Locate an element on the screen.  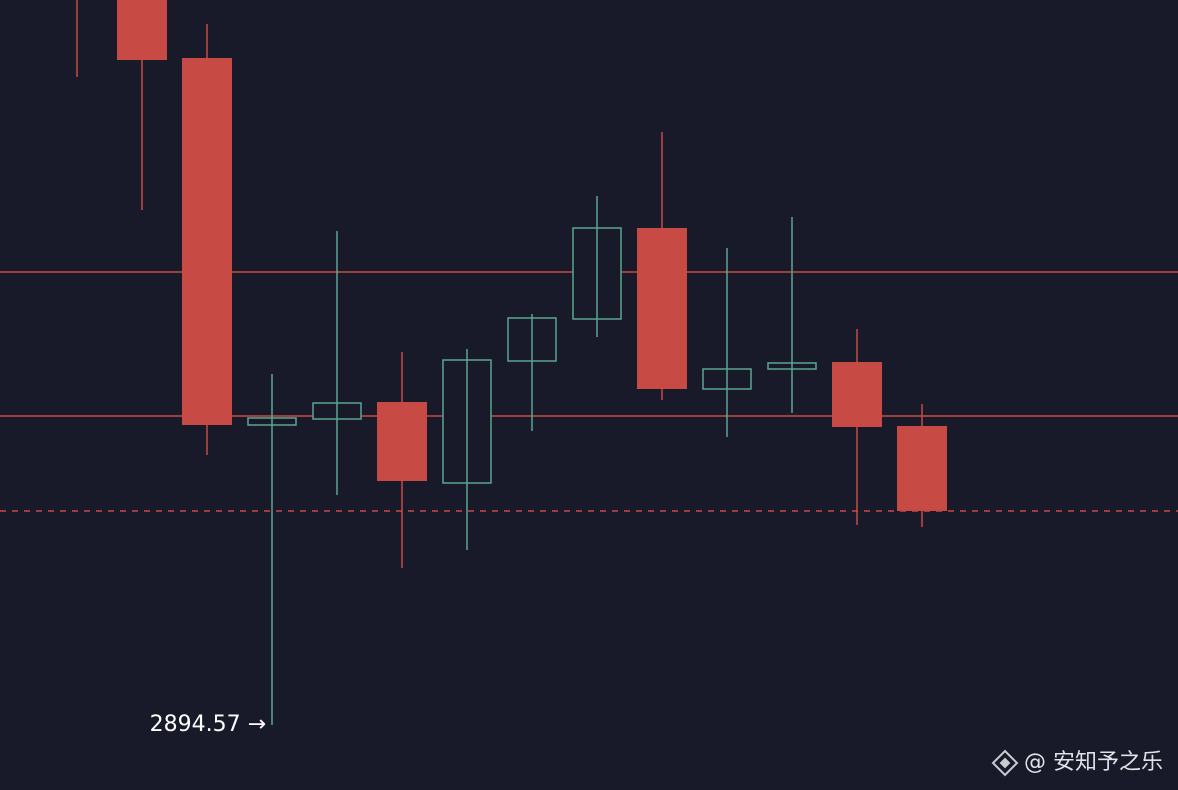
watermark: @ 安知予之乐 is located at coordinates (1093, 762).